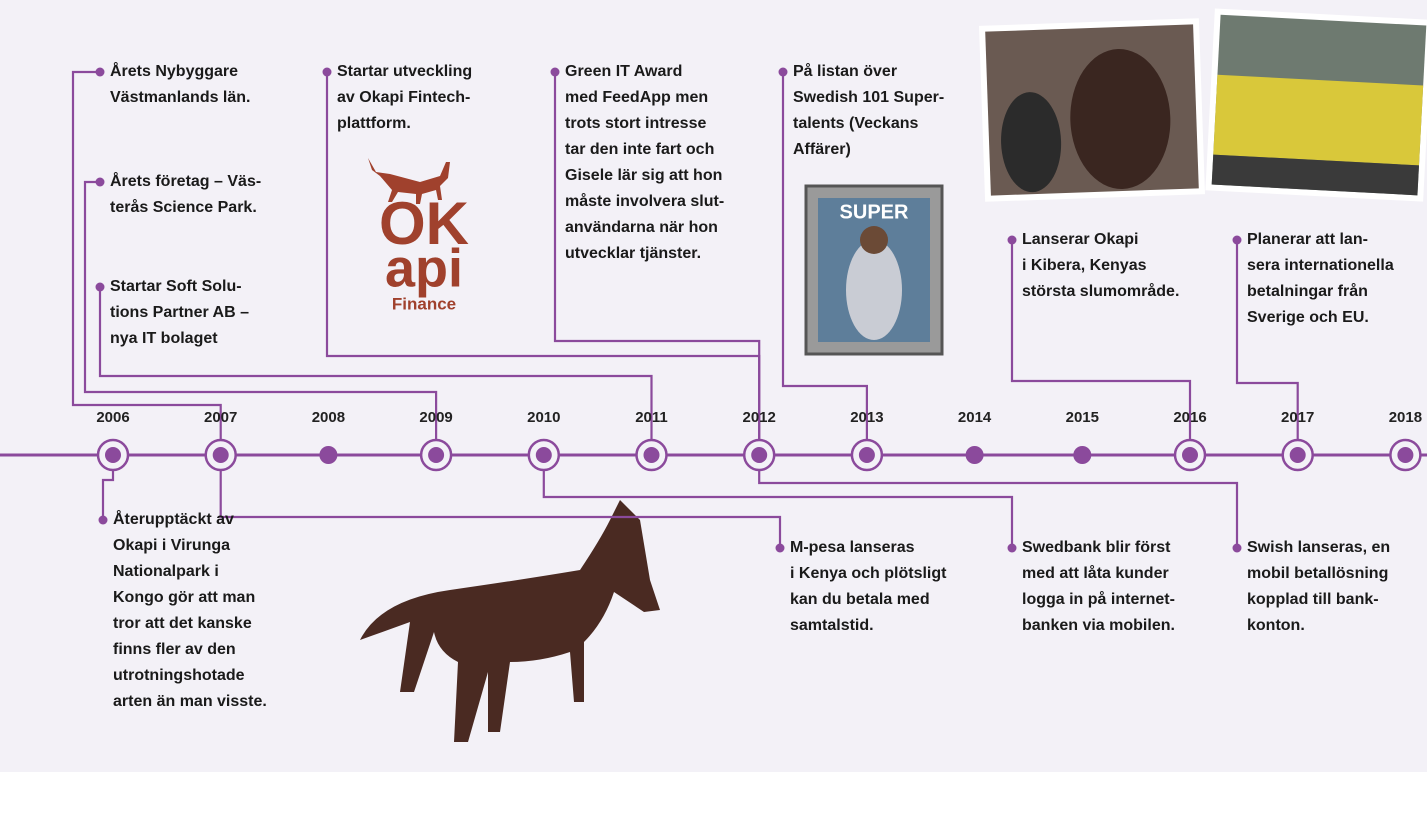 The image size is (1427, 831). I want to click on event-text: Startar utveckling, so click(404, 71).